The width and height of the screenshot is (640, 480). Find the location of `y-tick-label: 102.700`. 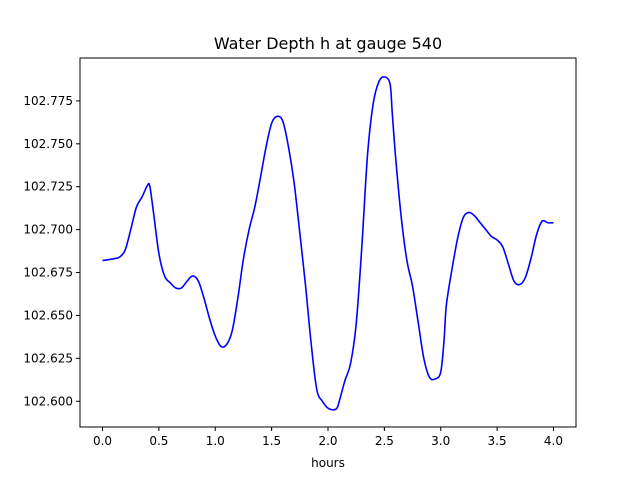

y-tick-label: 102.700 is located at coordinates (48, 230).